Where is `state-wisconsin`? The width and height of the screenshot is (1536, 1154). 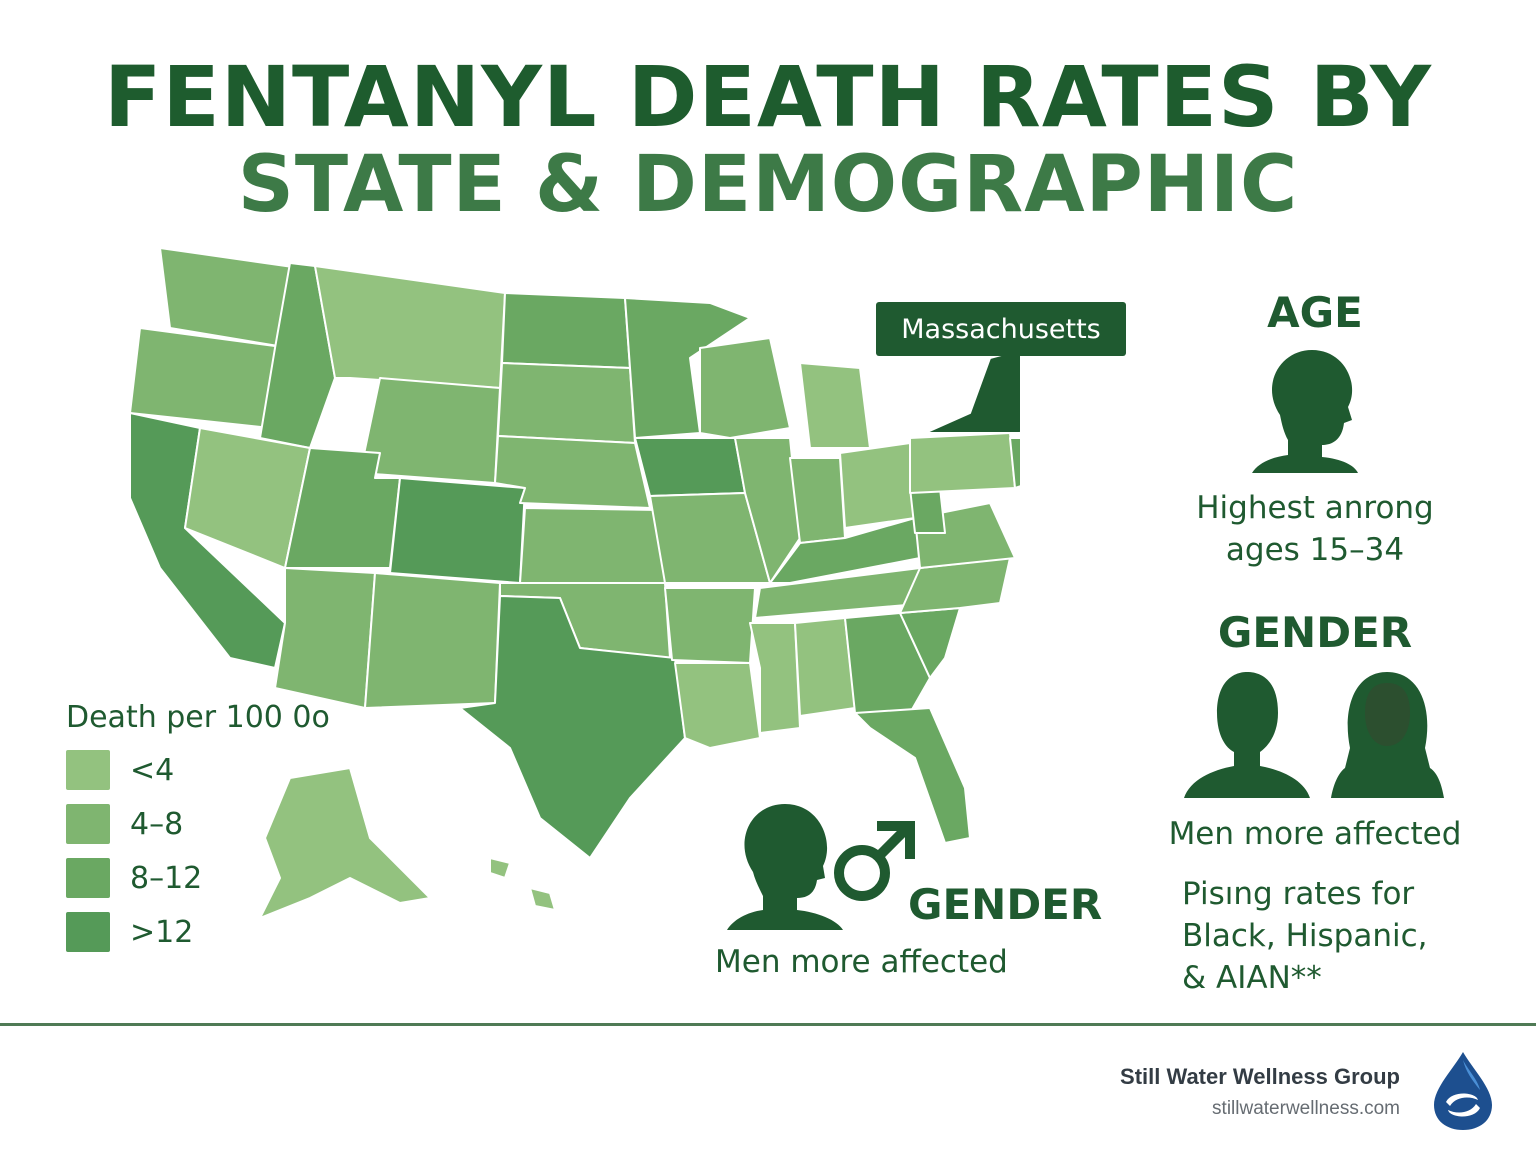
state-wisconsin is located at coordinates (745, 388).